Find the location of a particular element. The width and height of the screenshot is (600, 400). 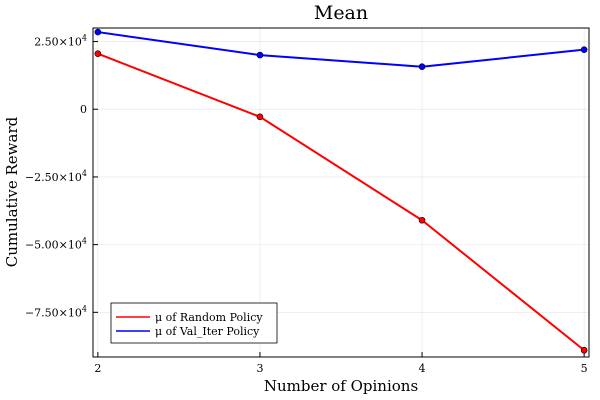

y-tick-label: 0 is located at coordinates (83, 109).